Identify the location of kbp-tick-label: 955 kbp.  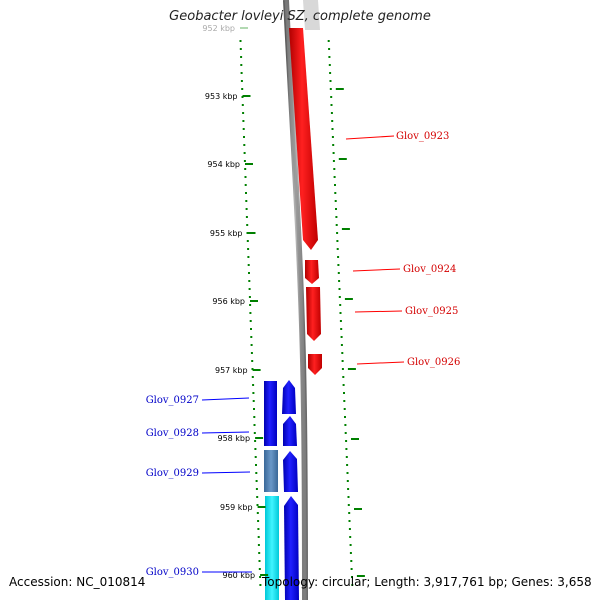
(226, 233).